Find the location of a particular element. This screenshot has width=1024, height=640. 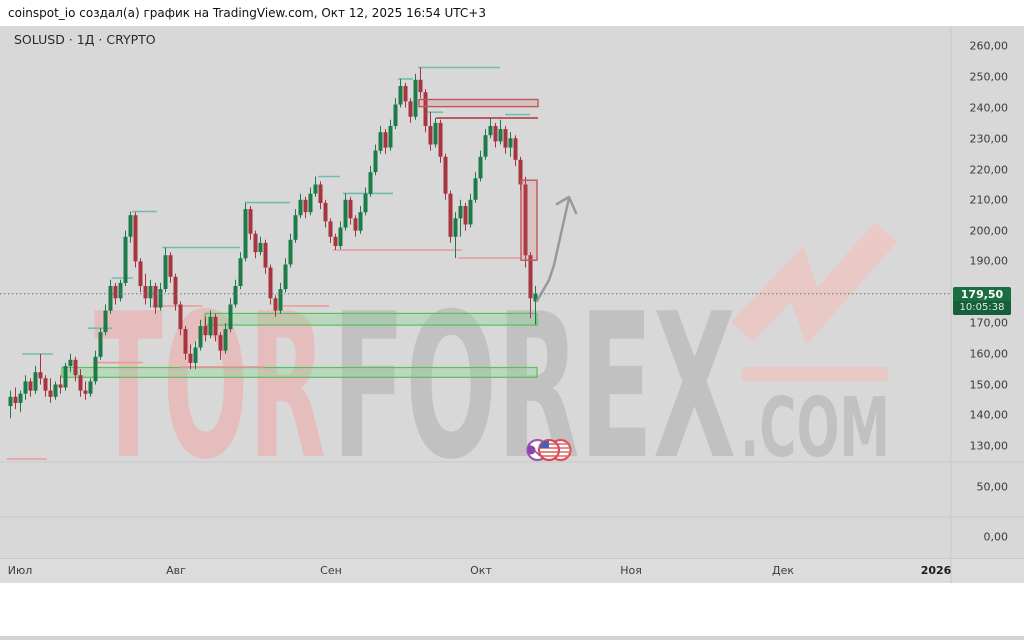

price-axis-label: 230,00 is located at coordinates (989, 139).